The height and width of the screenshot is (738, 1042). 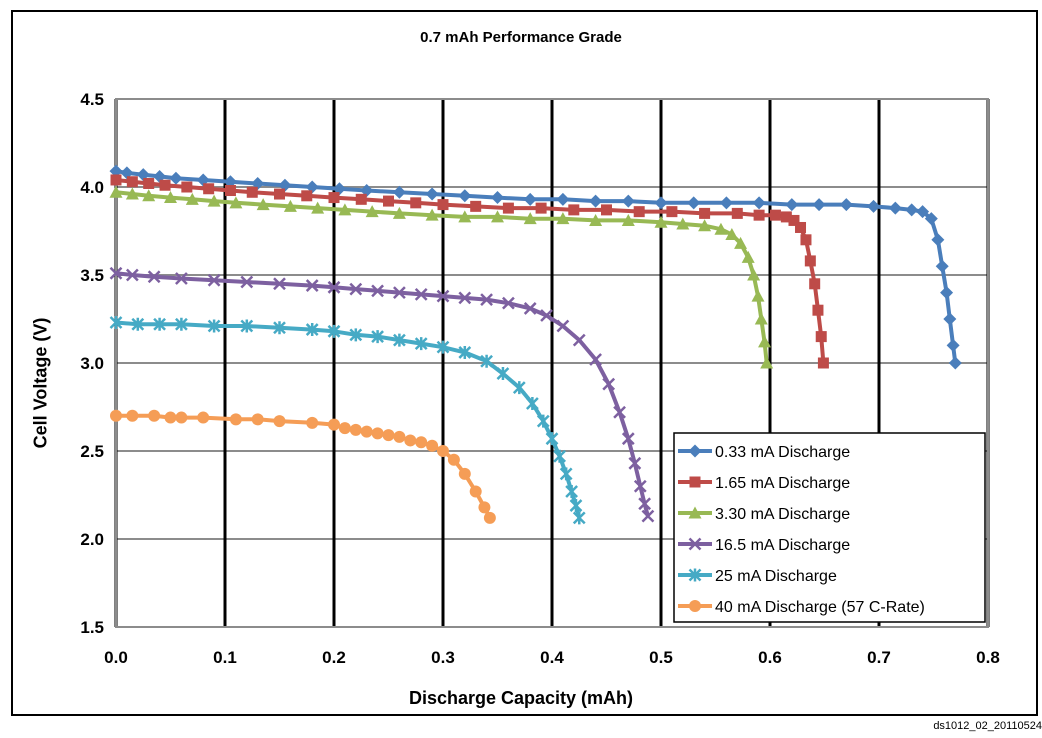 What do you see at coordinates (695, 512) in the screenshot?
I see `legend-marker-2-shape` at bounding box center [695, 512].